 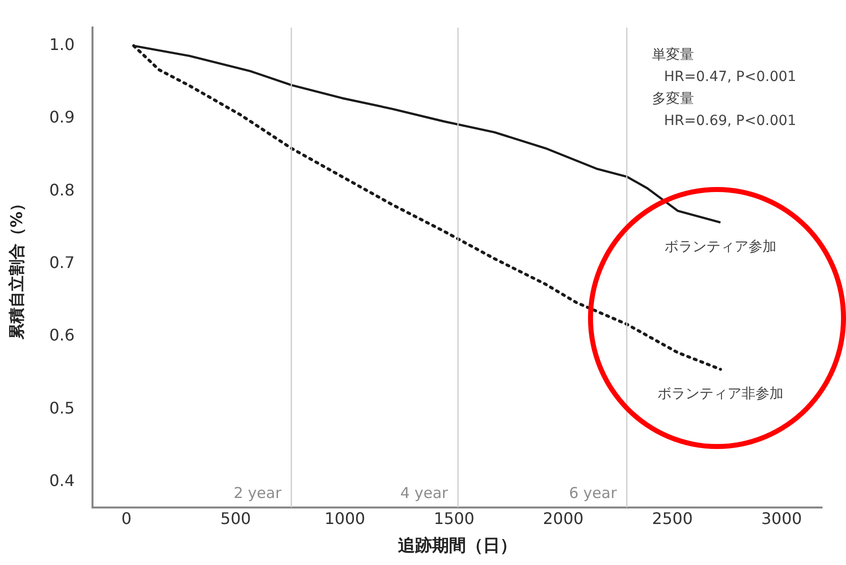 What do you see at coordinates (673, 55) in the screenshot?
I see `annotation: 単変量` at bounding box center [673, 55].